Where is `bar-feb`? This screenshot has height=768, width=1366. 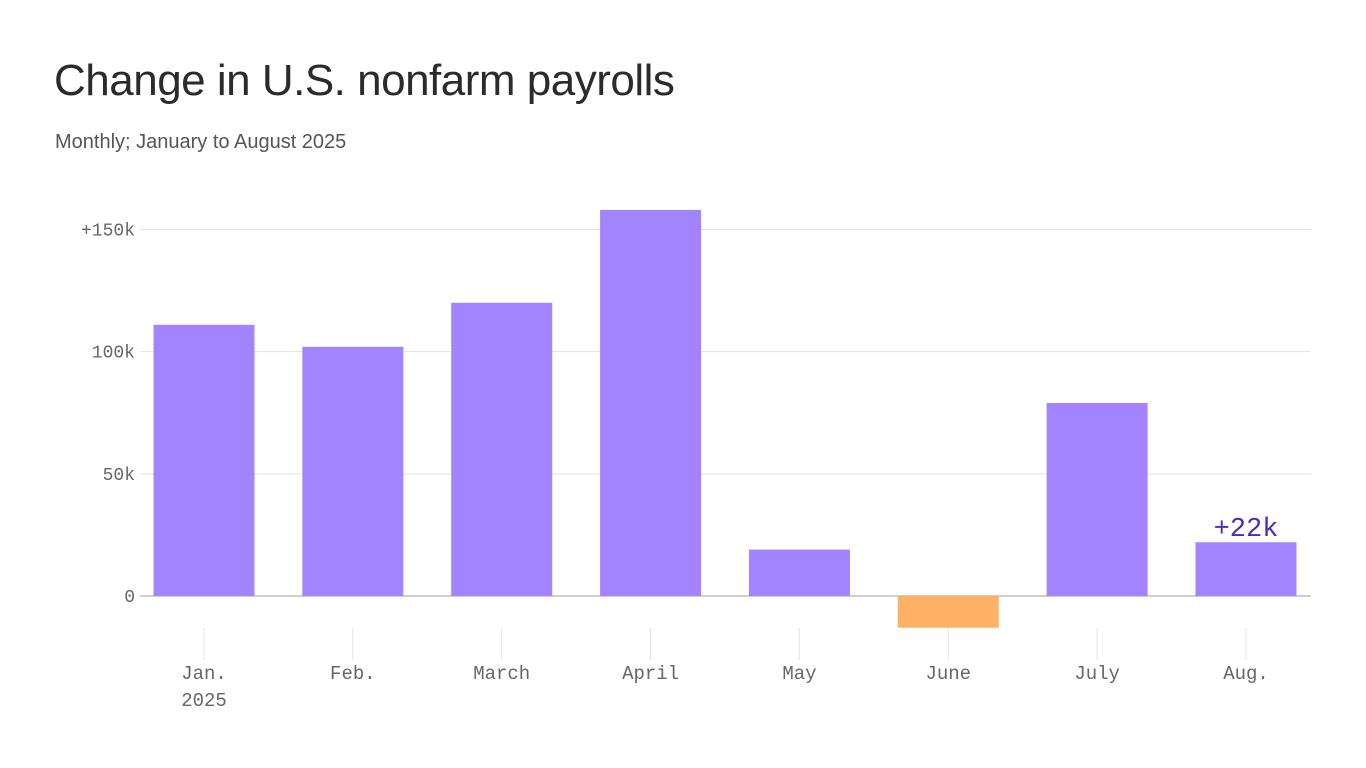 bar-feb is located at coordinates (353, 471).